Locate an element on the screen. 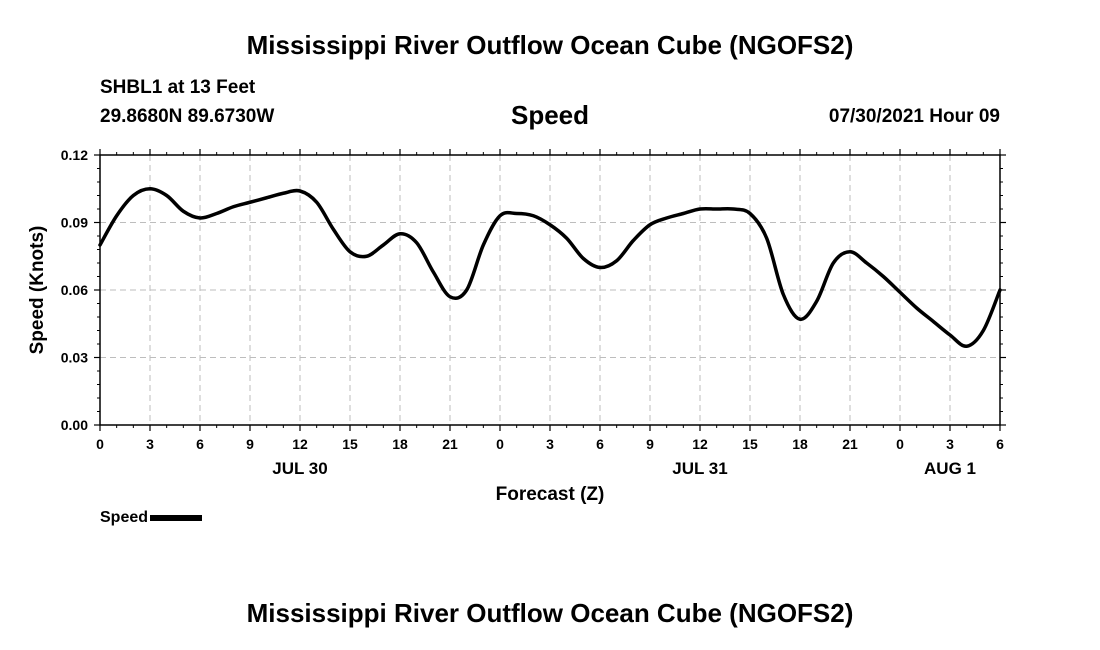 The width and height of the screenshot is (1100, 650). forecast-timestamp: 07/30/2021 Hour 09 is located at coordinates (914, 116).